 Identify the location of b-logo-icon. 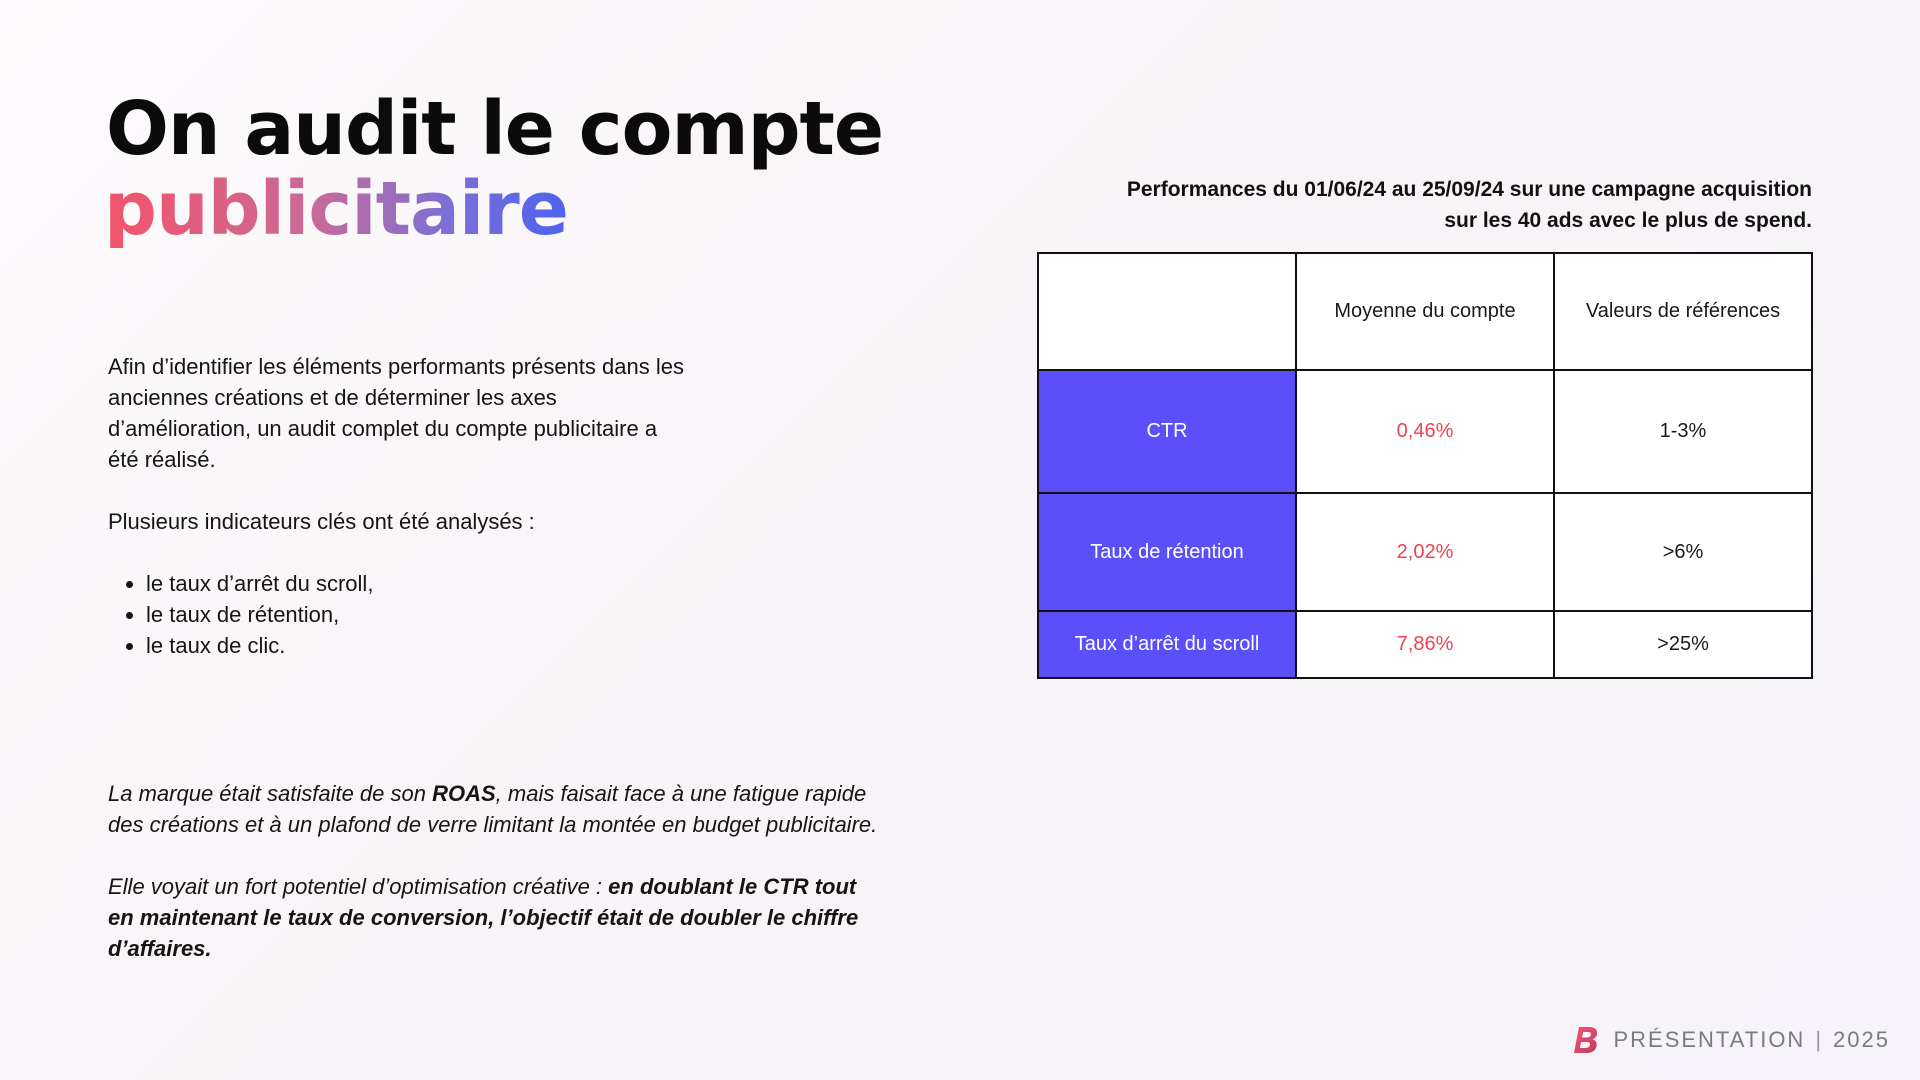
(1586, 1040).